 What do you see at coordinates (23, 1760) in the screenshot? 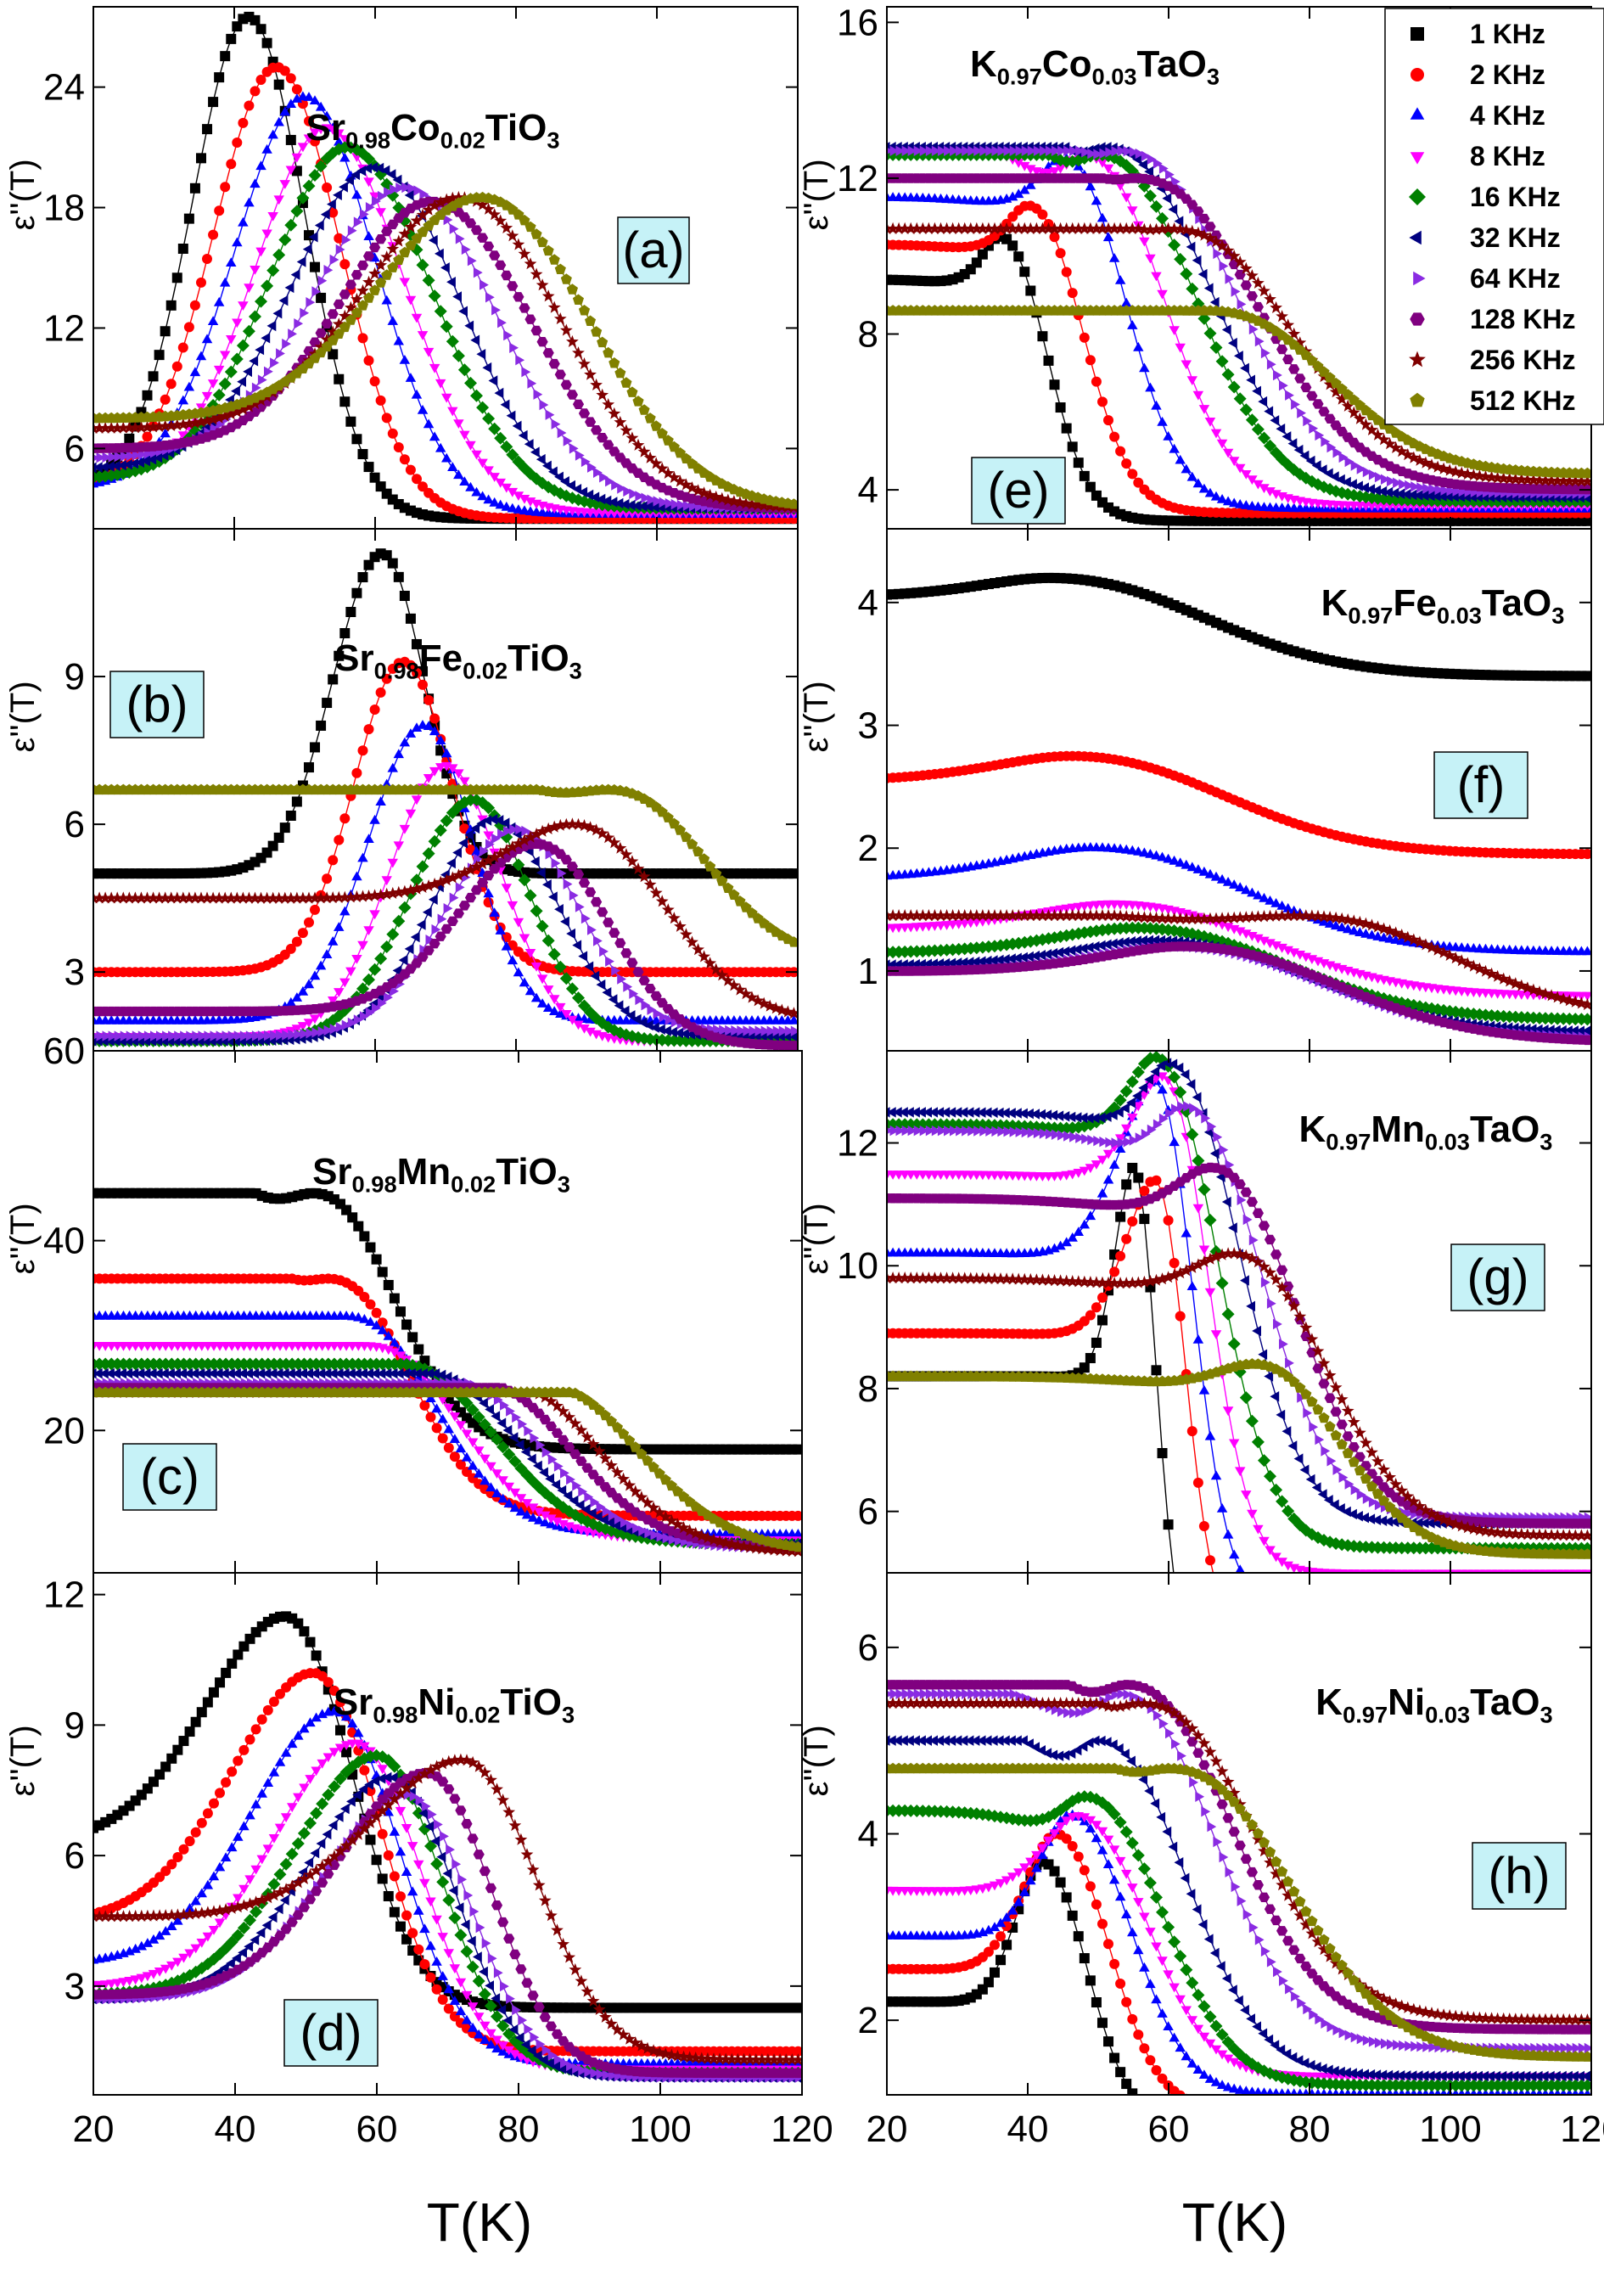
I see `y-axis-label: ε''(T)` at bounding box center [23, 1760].